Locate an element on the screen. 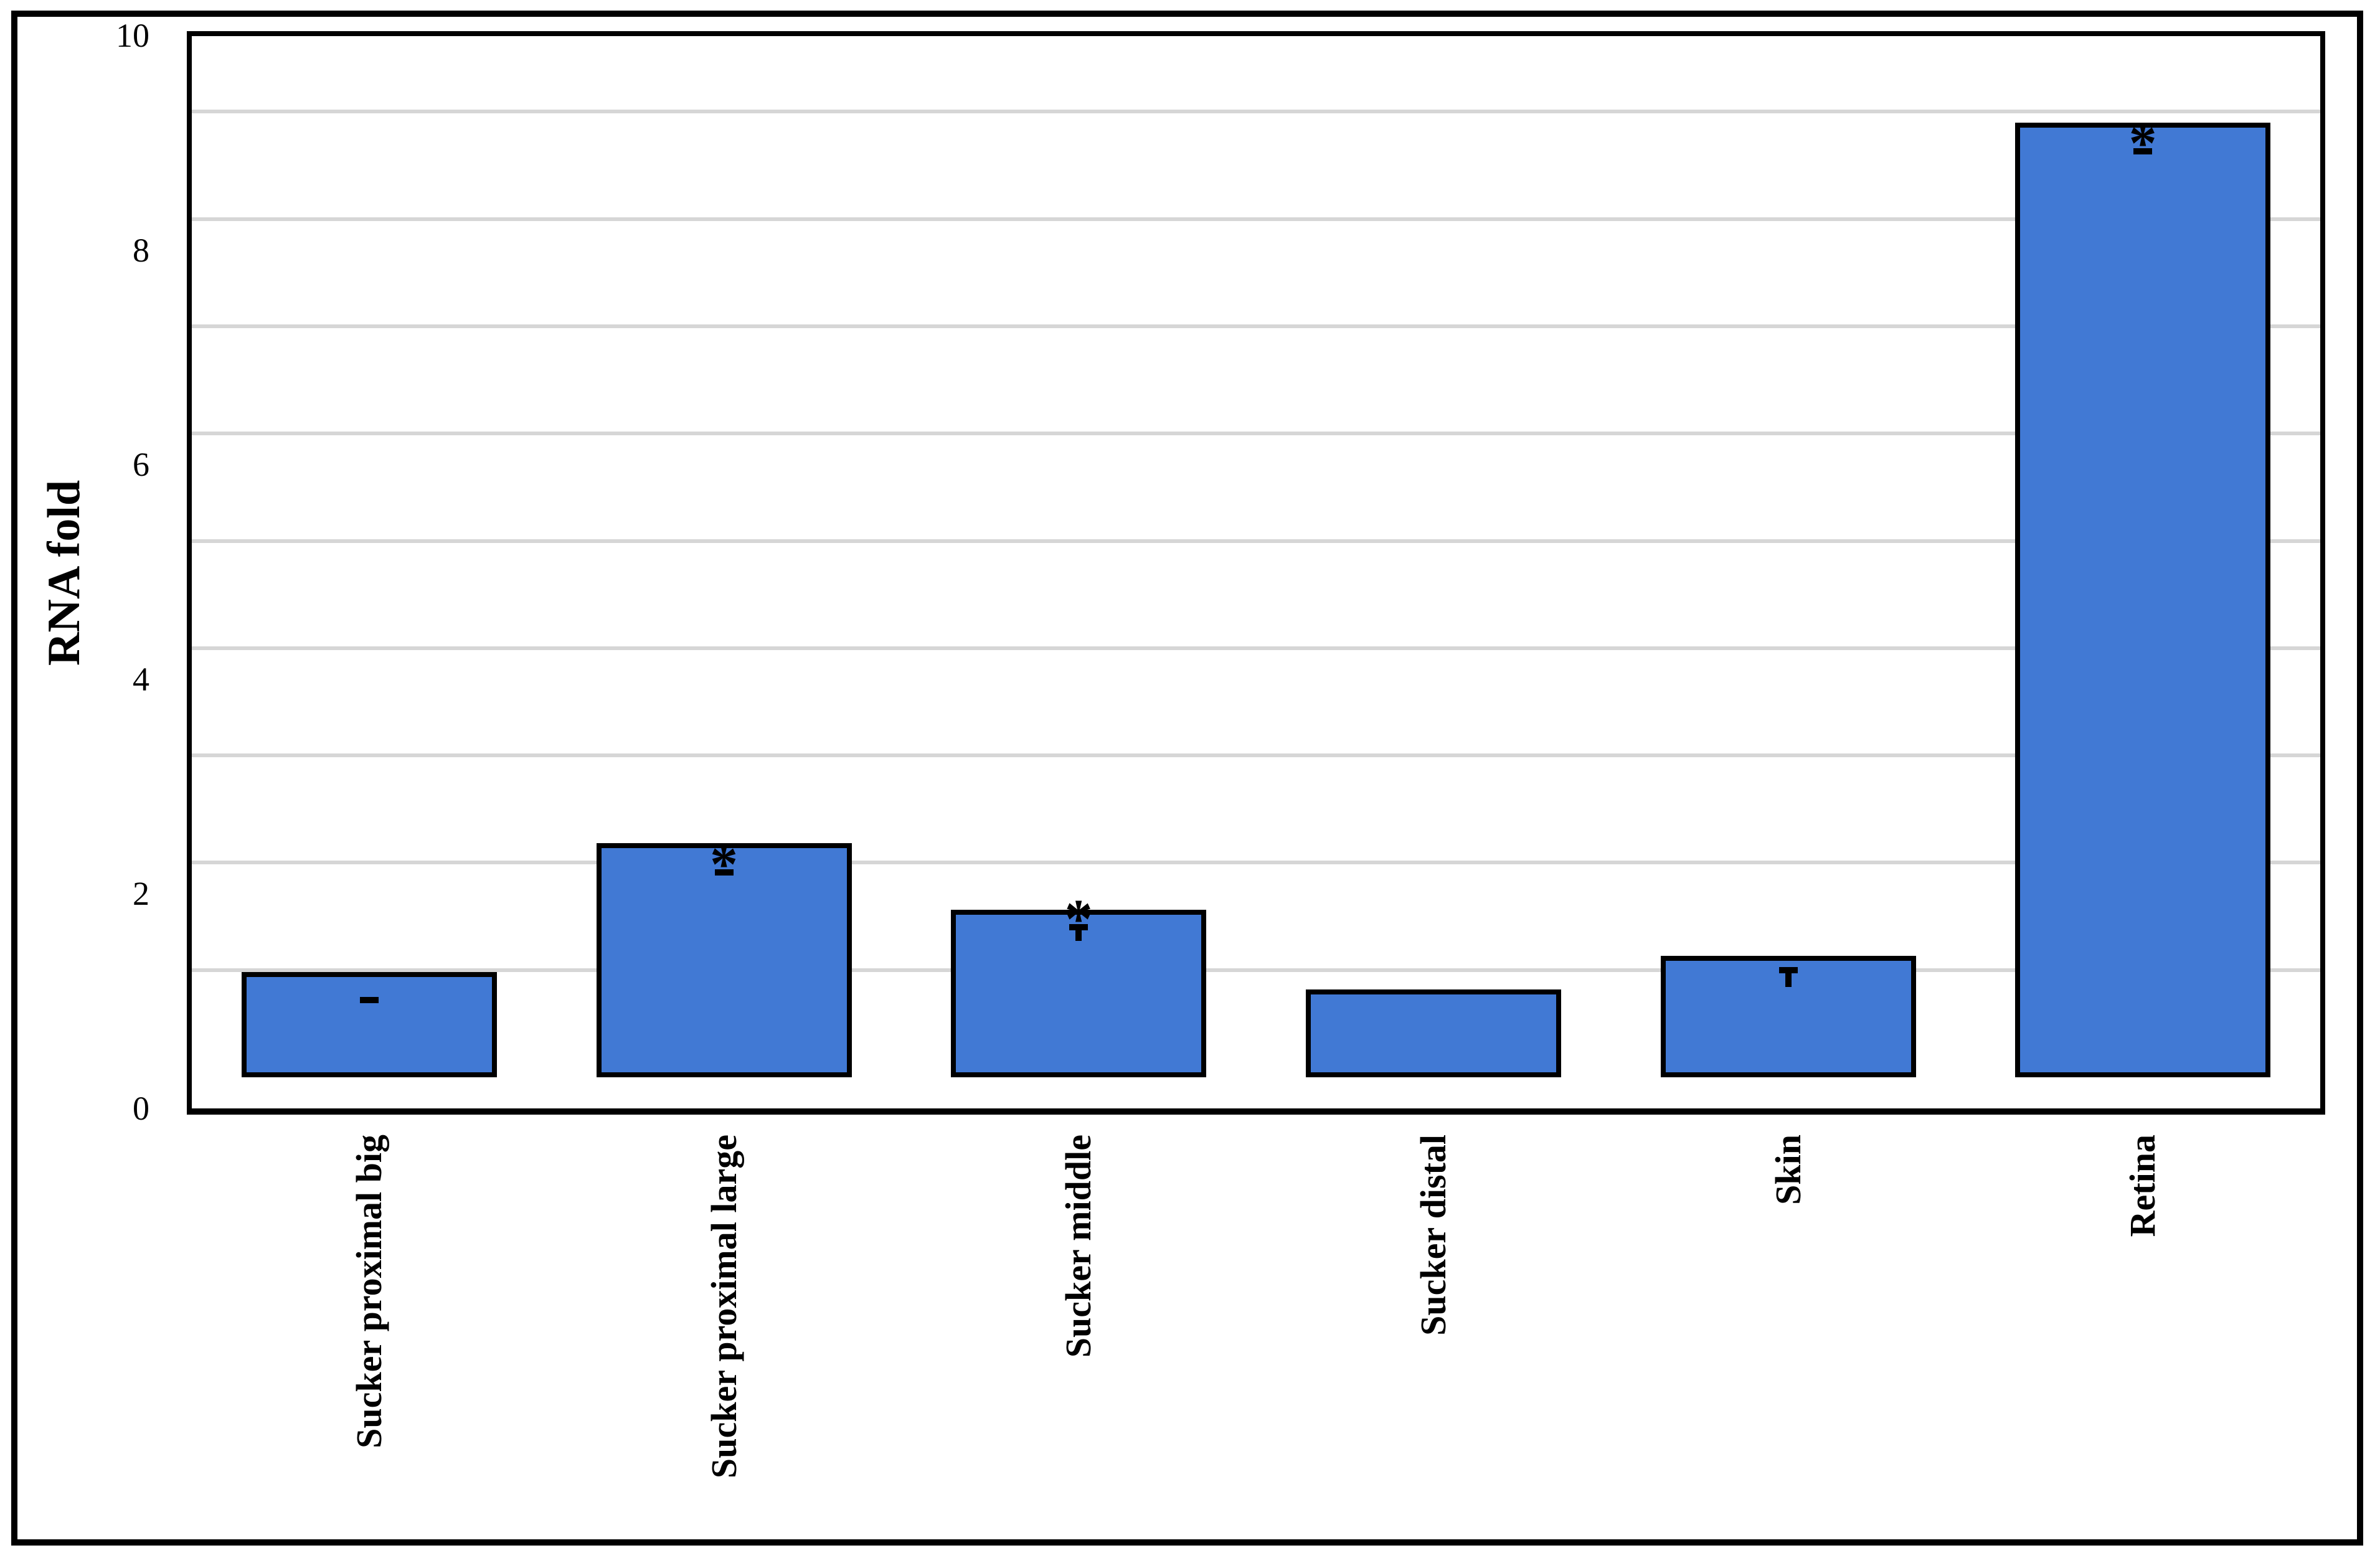  gridline-y7 is located at coordinates (1256, 326).